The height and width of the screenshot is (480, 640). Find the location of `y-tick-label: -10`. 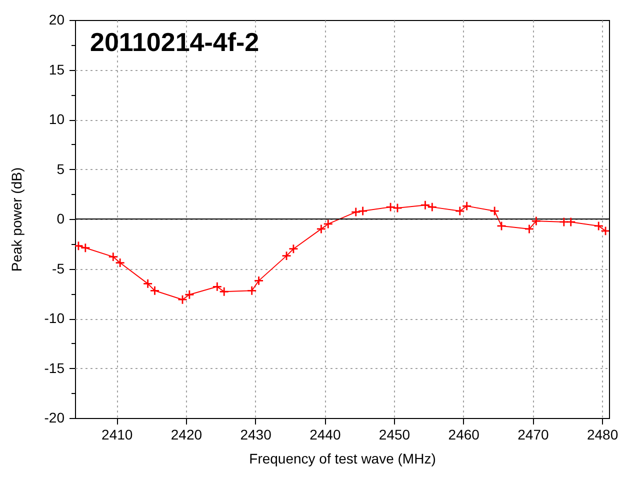

y-tick-label: -10 is located at coordinates (54, 318).